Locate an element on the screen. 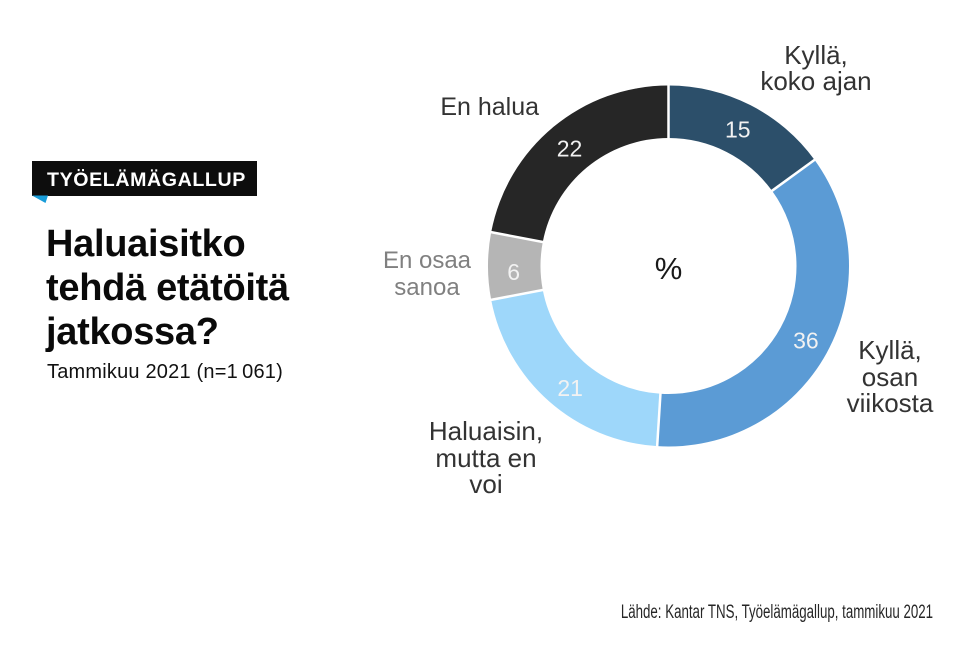 The height and width of the screenshot is (653, 980). svg-text: 15 is located at coordinates (738, 130).